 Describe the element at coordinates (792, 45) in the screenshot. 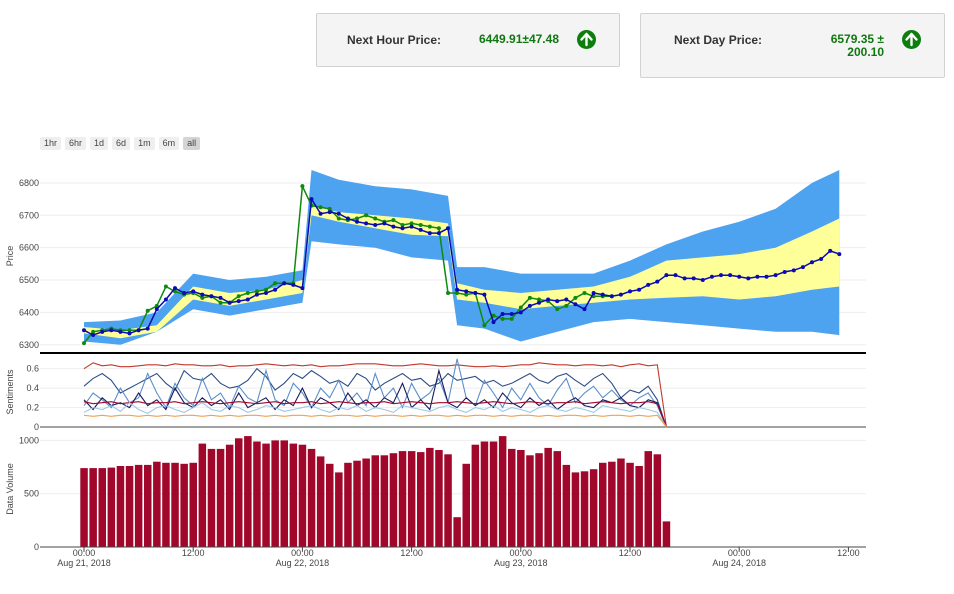

I see `next-day-card: Next Day Price: 6579.35 ± 200.10` at that location.